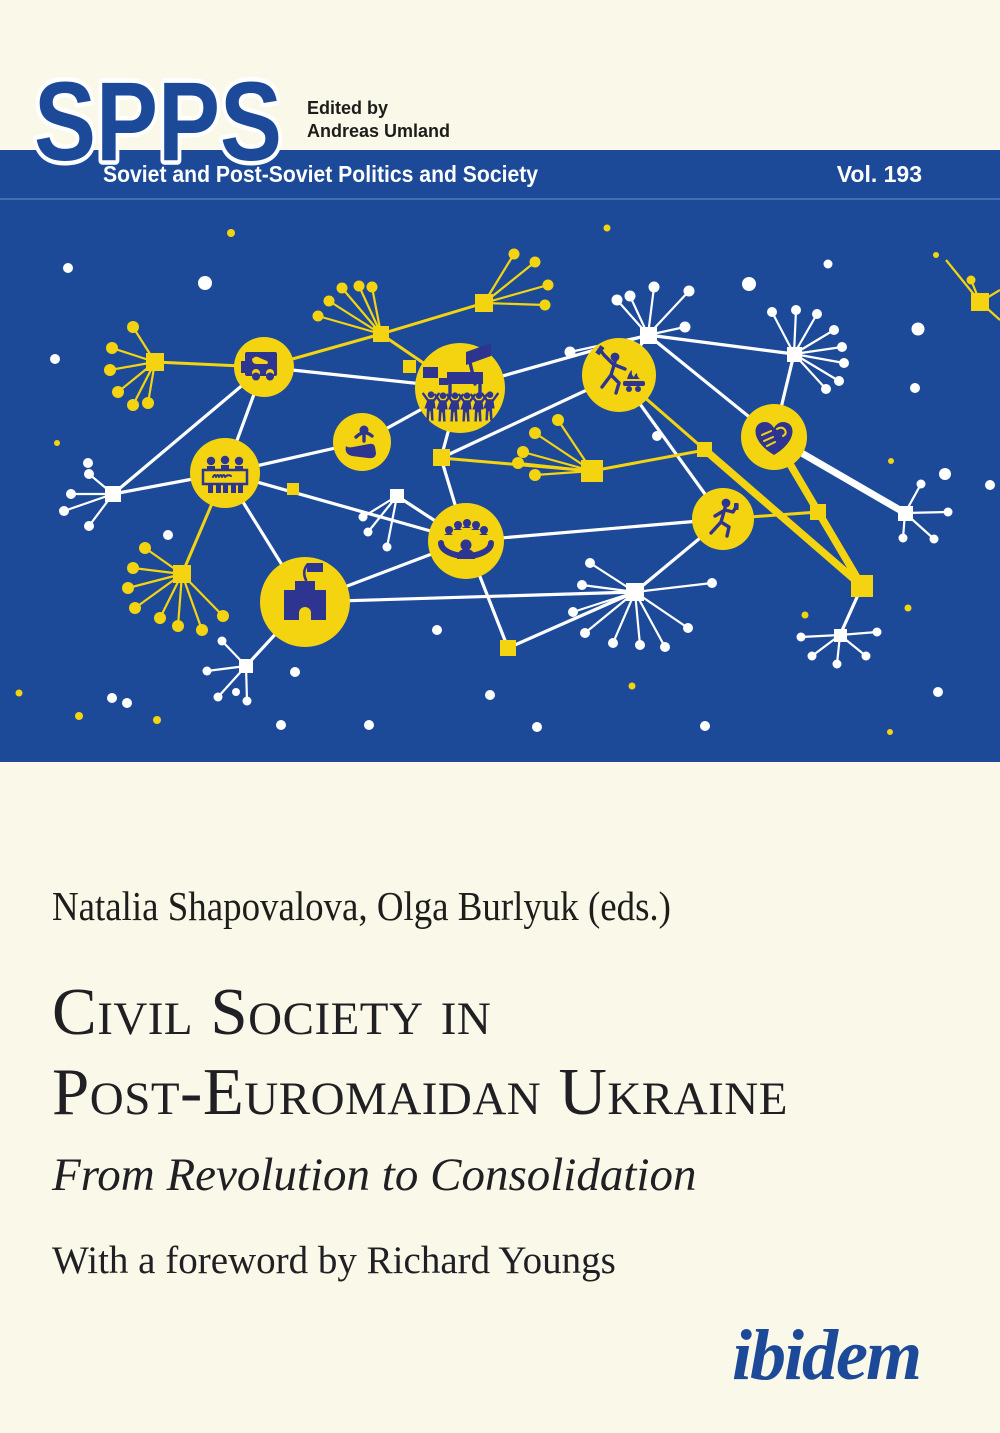 The image size is (1000, 1433). I want to click on edited-by-block: Edited by Andreas Umland, so click(378, 120).